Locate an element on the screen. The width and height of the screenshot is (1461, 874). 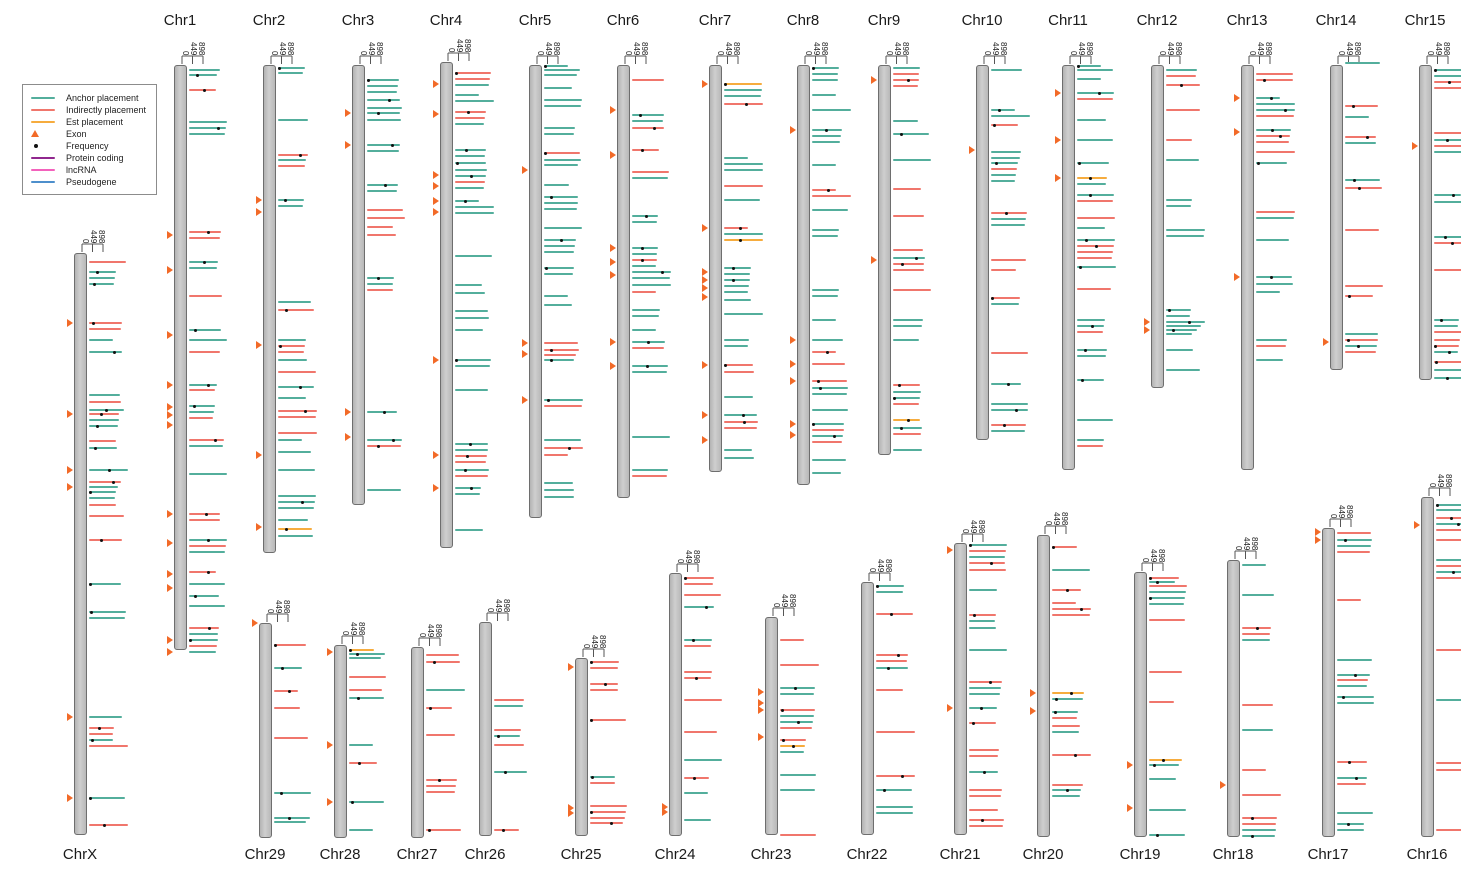
placement-mark-est is located at coordinates (361, 650).